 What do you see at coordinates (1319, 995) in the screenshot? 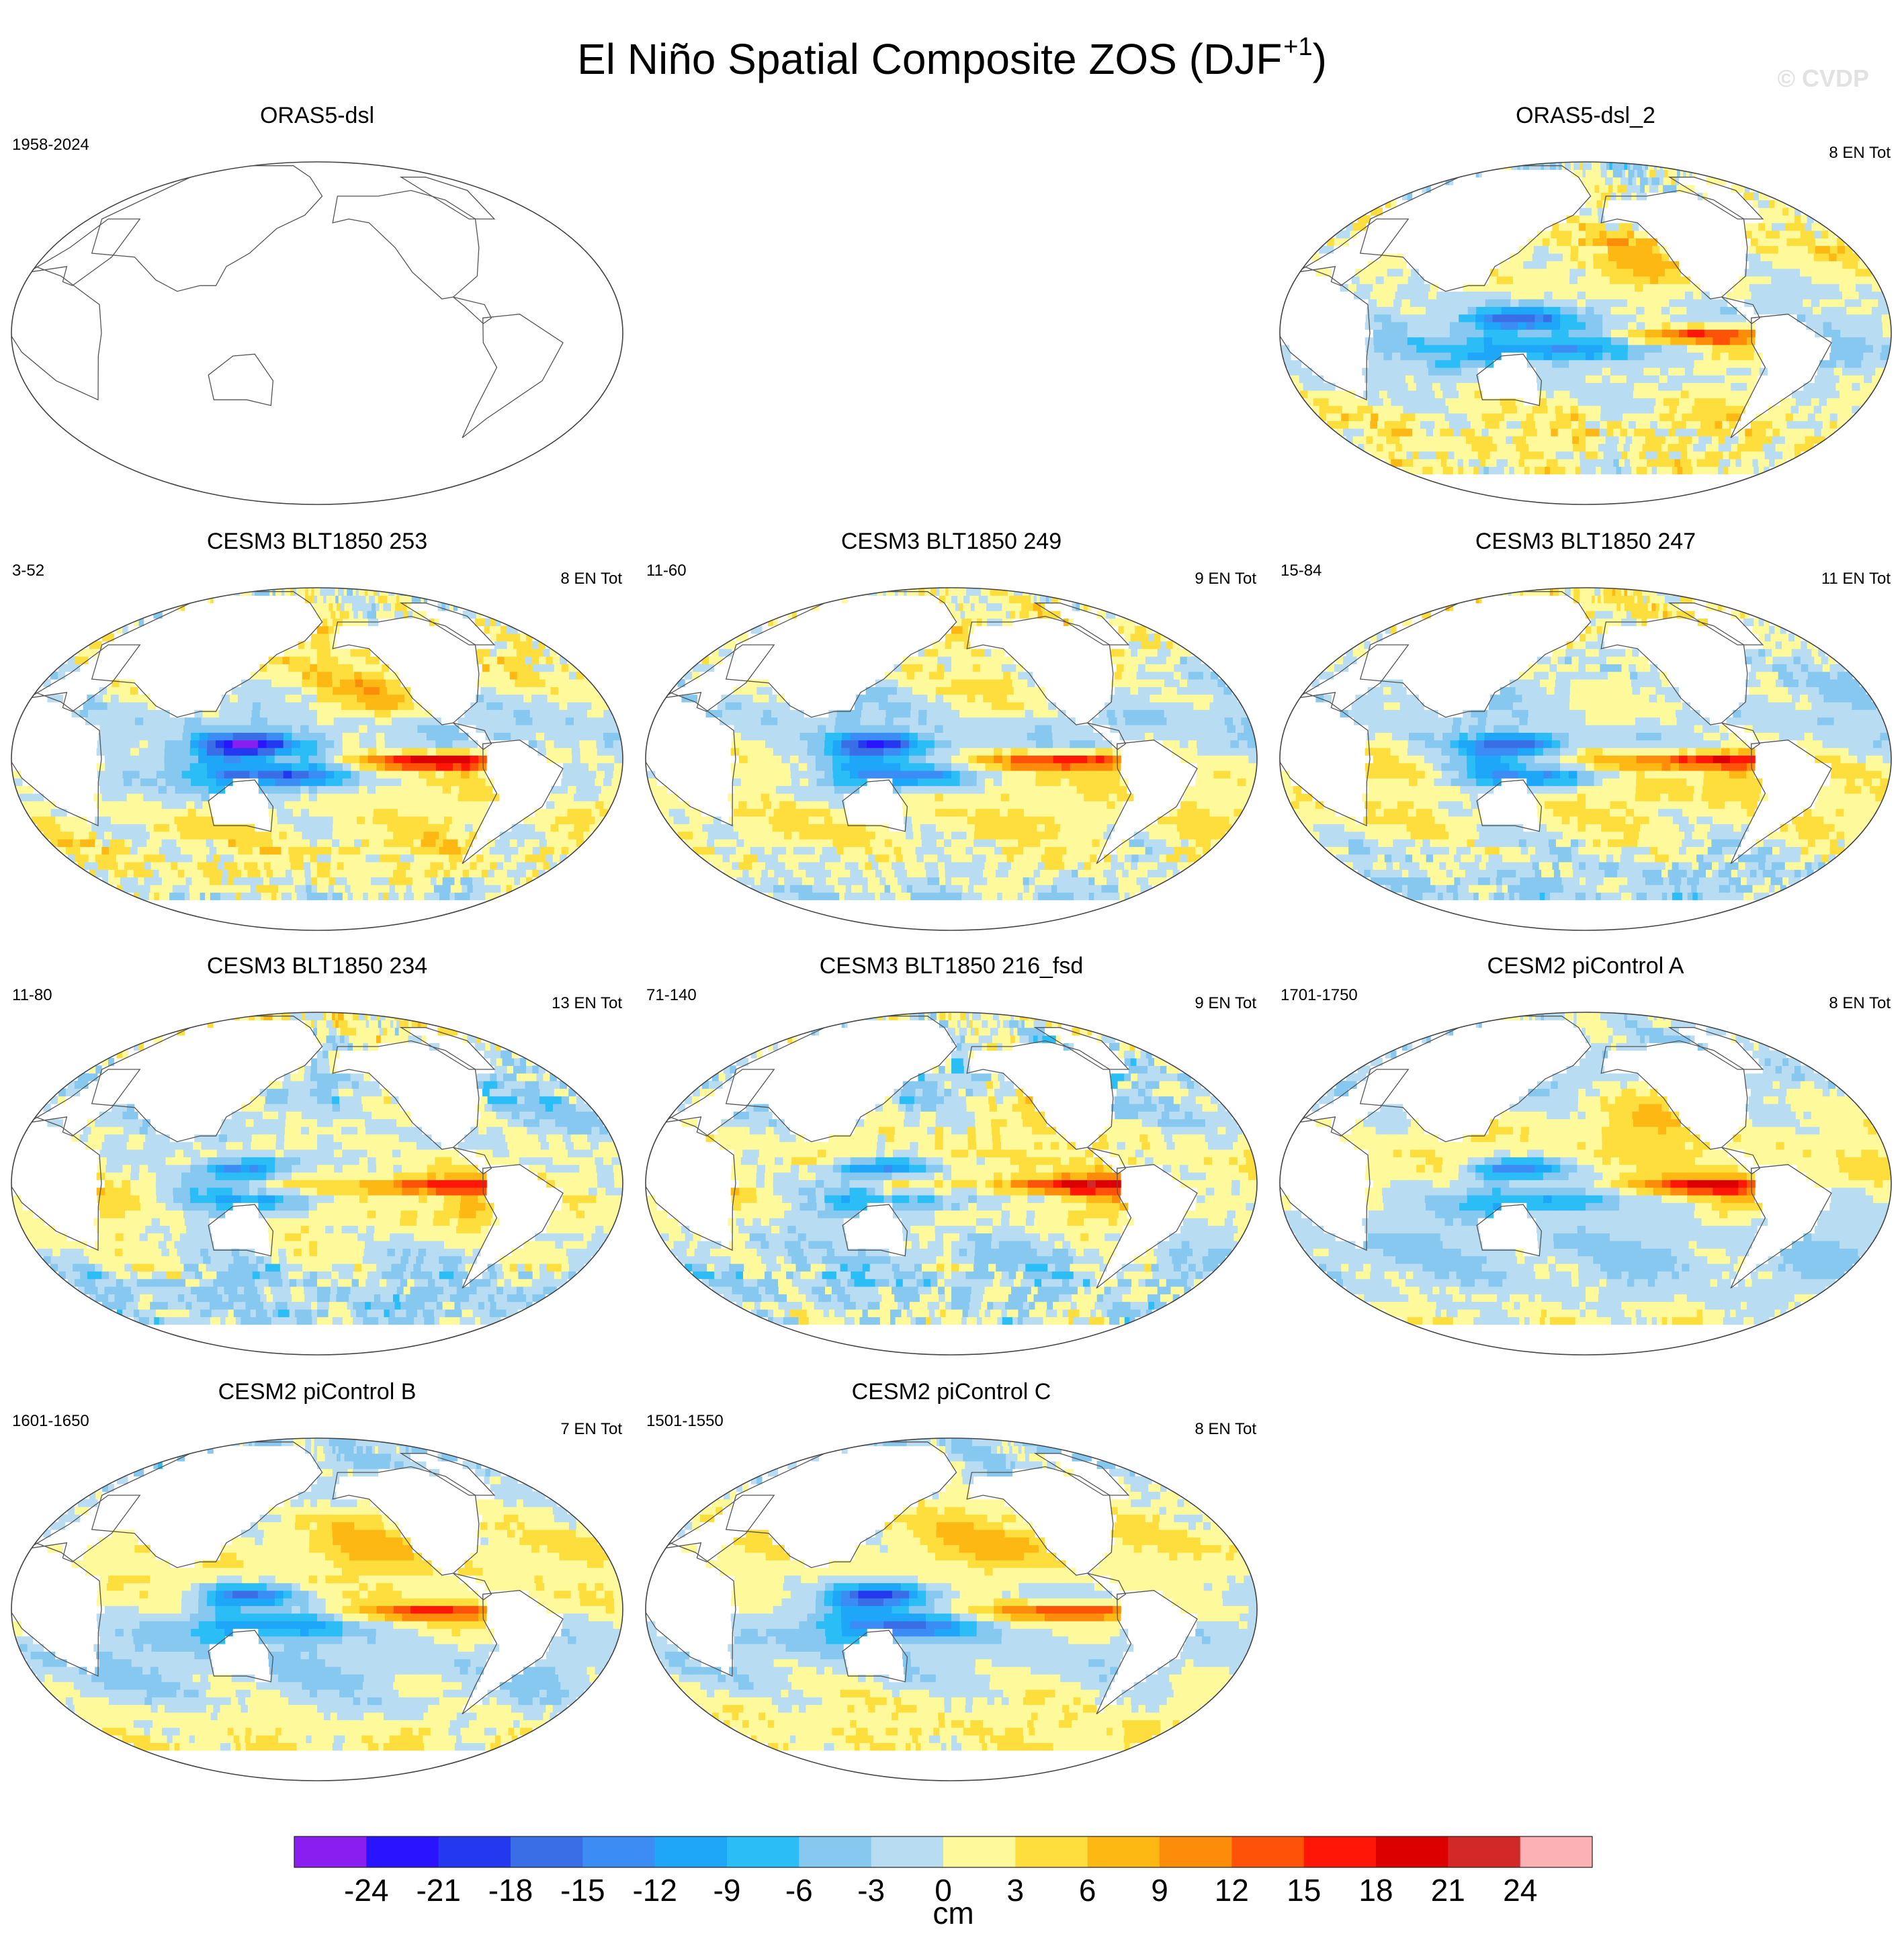
I see `panel-period: 1701-1750` at bounding box center [1319, 995].